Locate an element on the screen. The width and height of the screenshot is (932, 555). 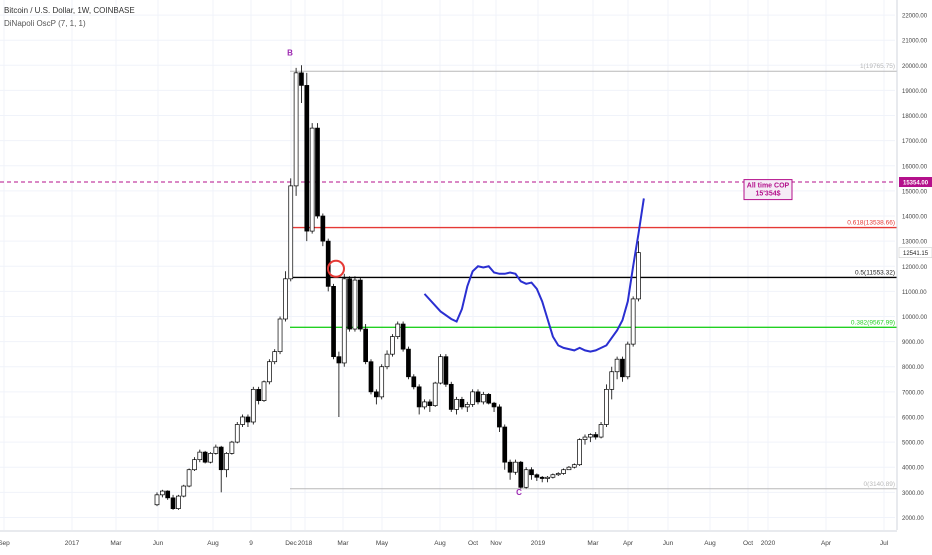
y-tick-label: 13000.00 is located at coordinates (915, 243).